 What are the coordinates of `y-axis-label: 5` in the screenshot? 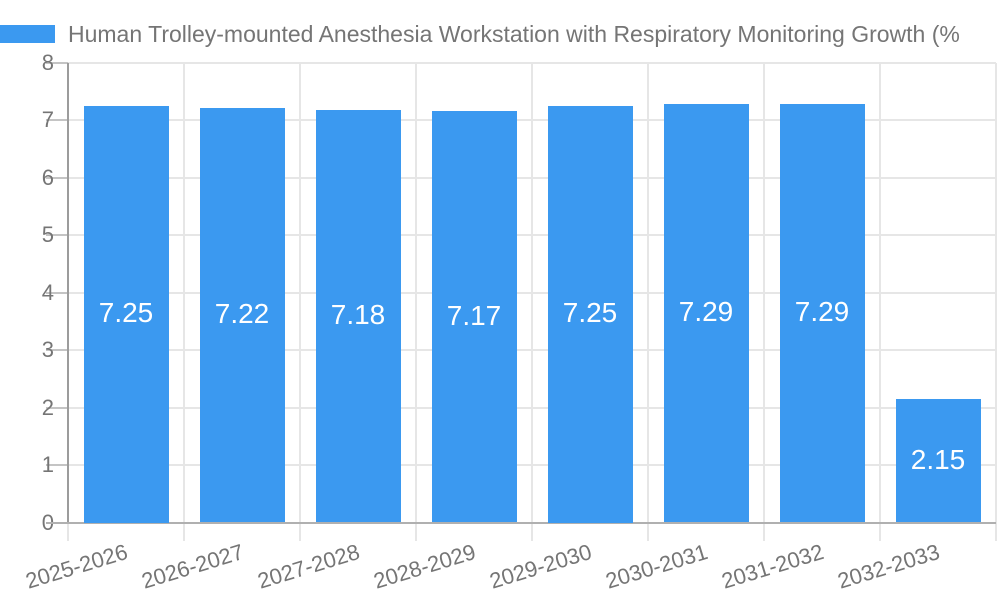 It's located at (47, 235).